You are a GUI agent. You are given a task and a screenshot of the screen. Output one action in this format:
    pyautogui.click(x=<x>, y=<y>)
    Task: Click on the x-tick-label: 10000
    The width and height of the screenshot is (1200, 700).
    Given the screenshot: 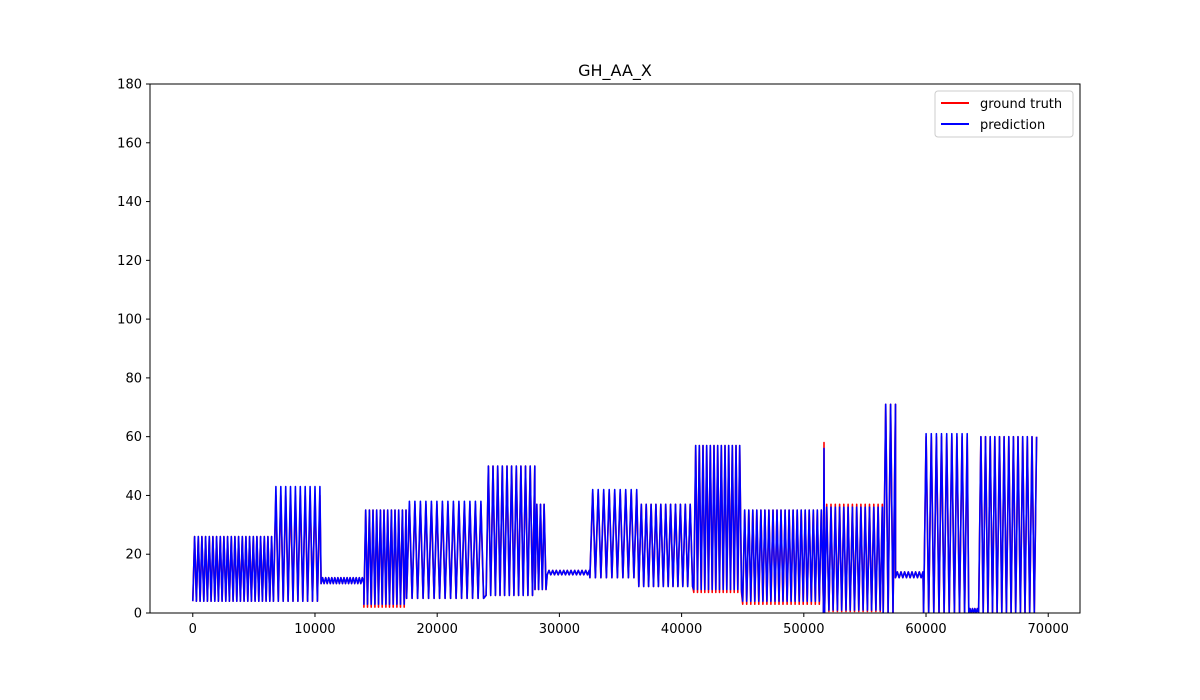 What is the action you would take?
    pyautogui.click(x=314, y=629)
    